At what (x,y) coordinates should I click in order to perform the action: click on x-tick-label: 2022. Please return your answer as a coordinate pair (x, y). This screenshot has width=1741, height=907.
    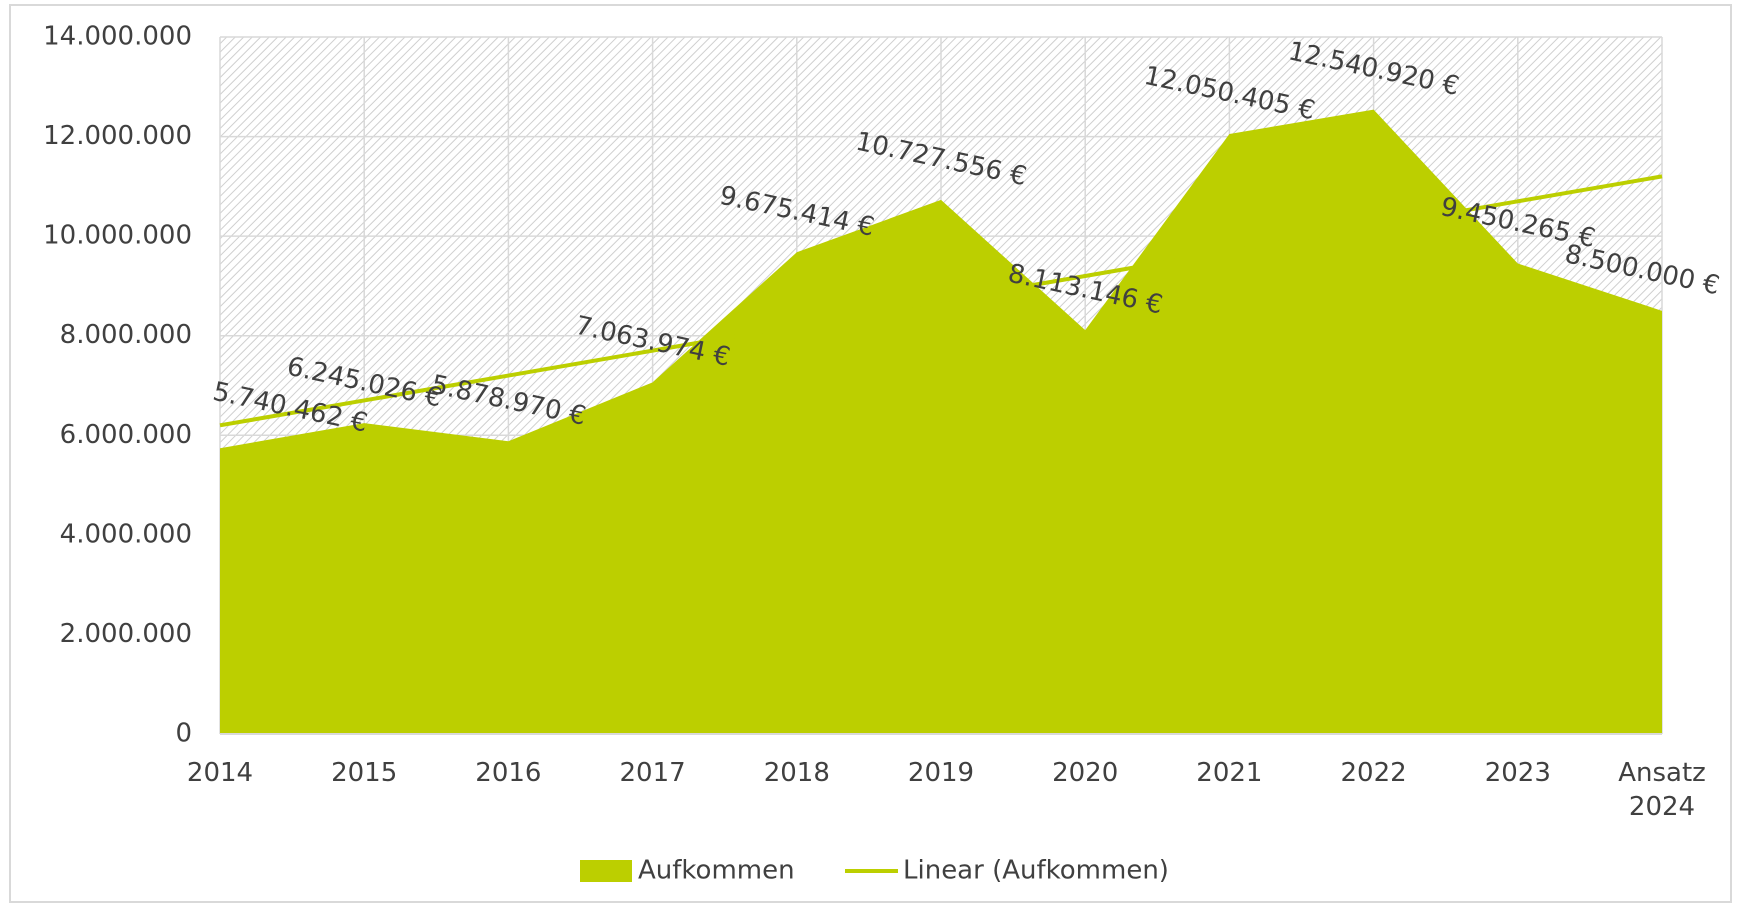
    Looking at the image, I should click on (1373, 773).